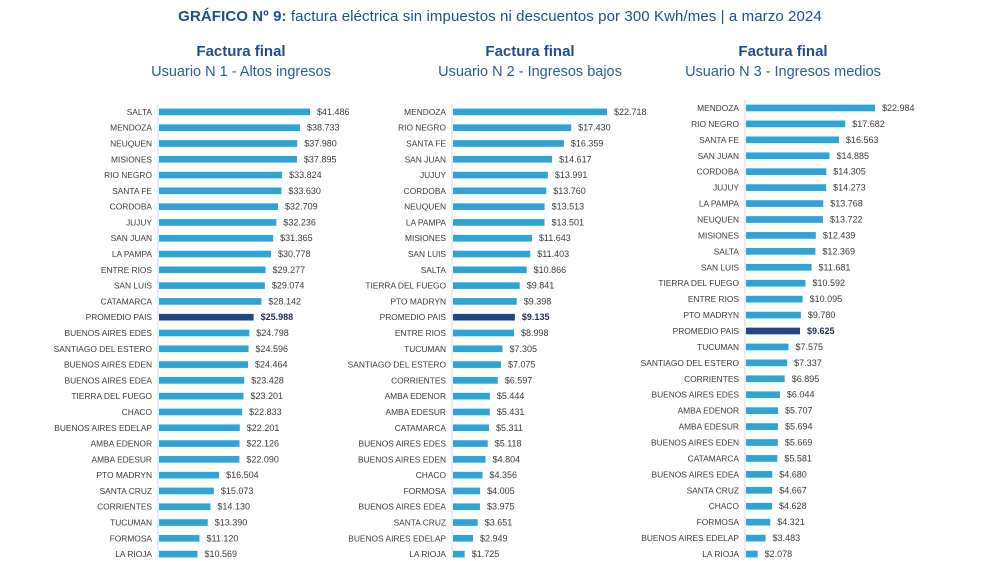  What do you see at coordinates (541, 286) in the screenshot?
I see `data-label: $9.841` at bounding box center [541, 286].